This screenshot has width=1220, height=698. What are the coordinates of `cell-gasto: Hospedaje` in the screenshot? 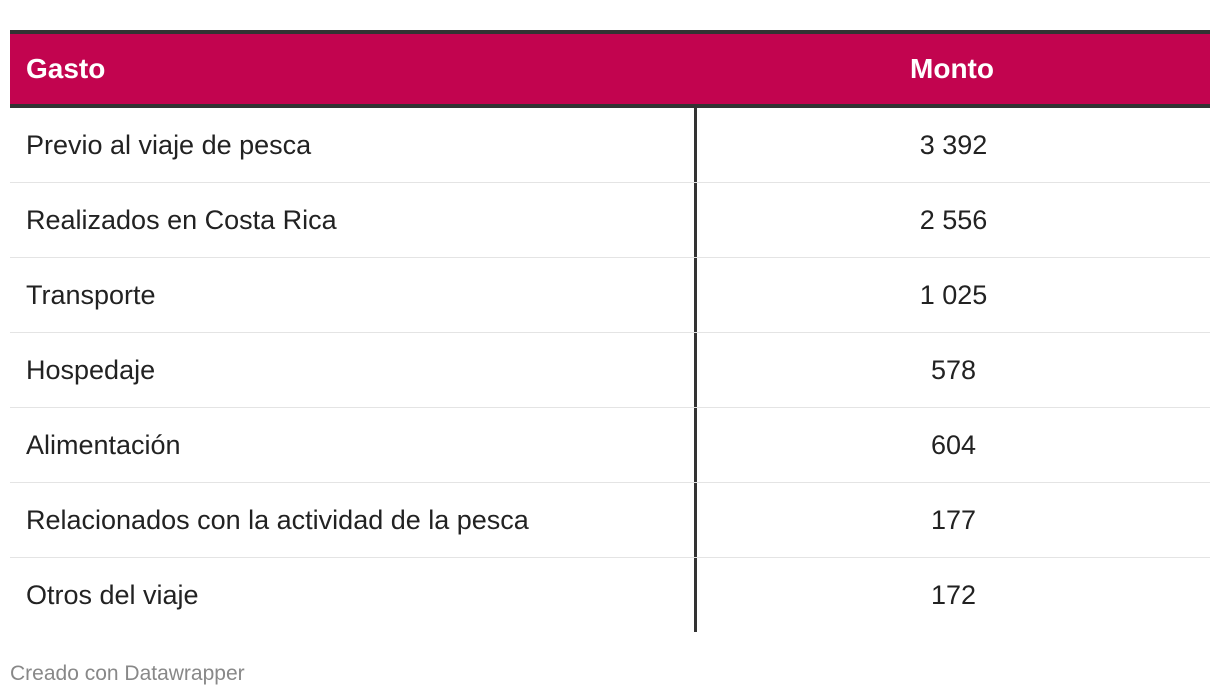 It's located at (91, 369).